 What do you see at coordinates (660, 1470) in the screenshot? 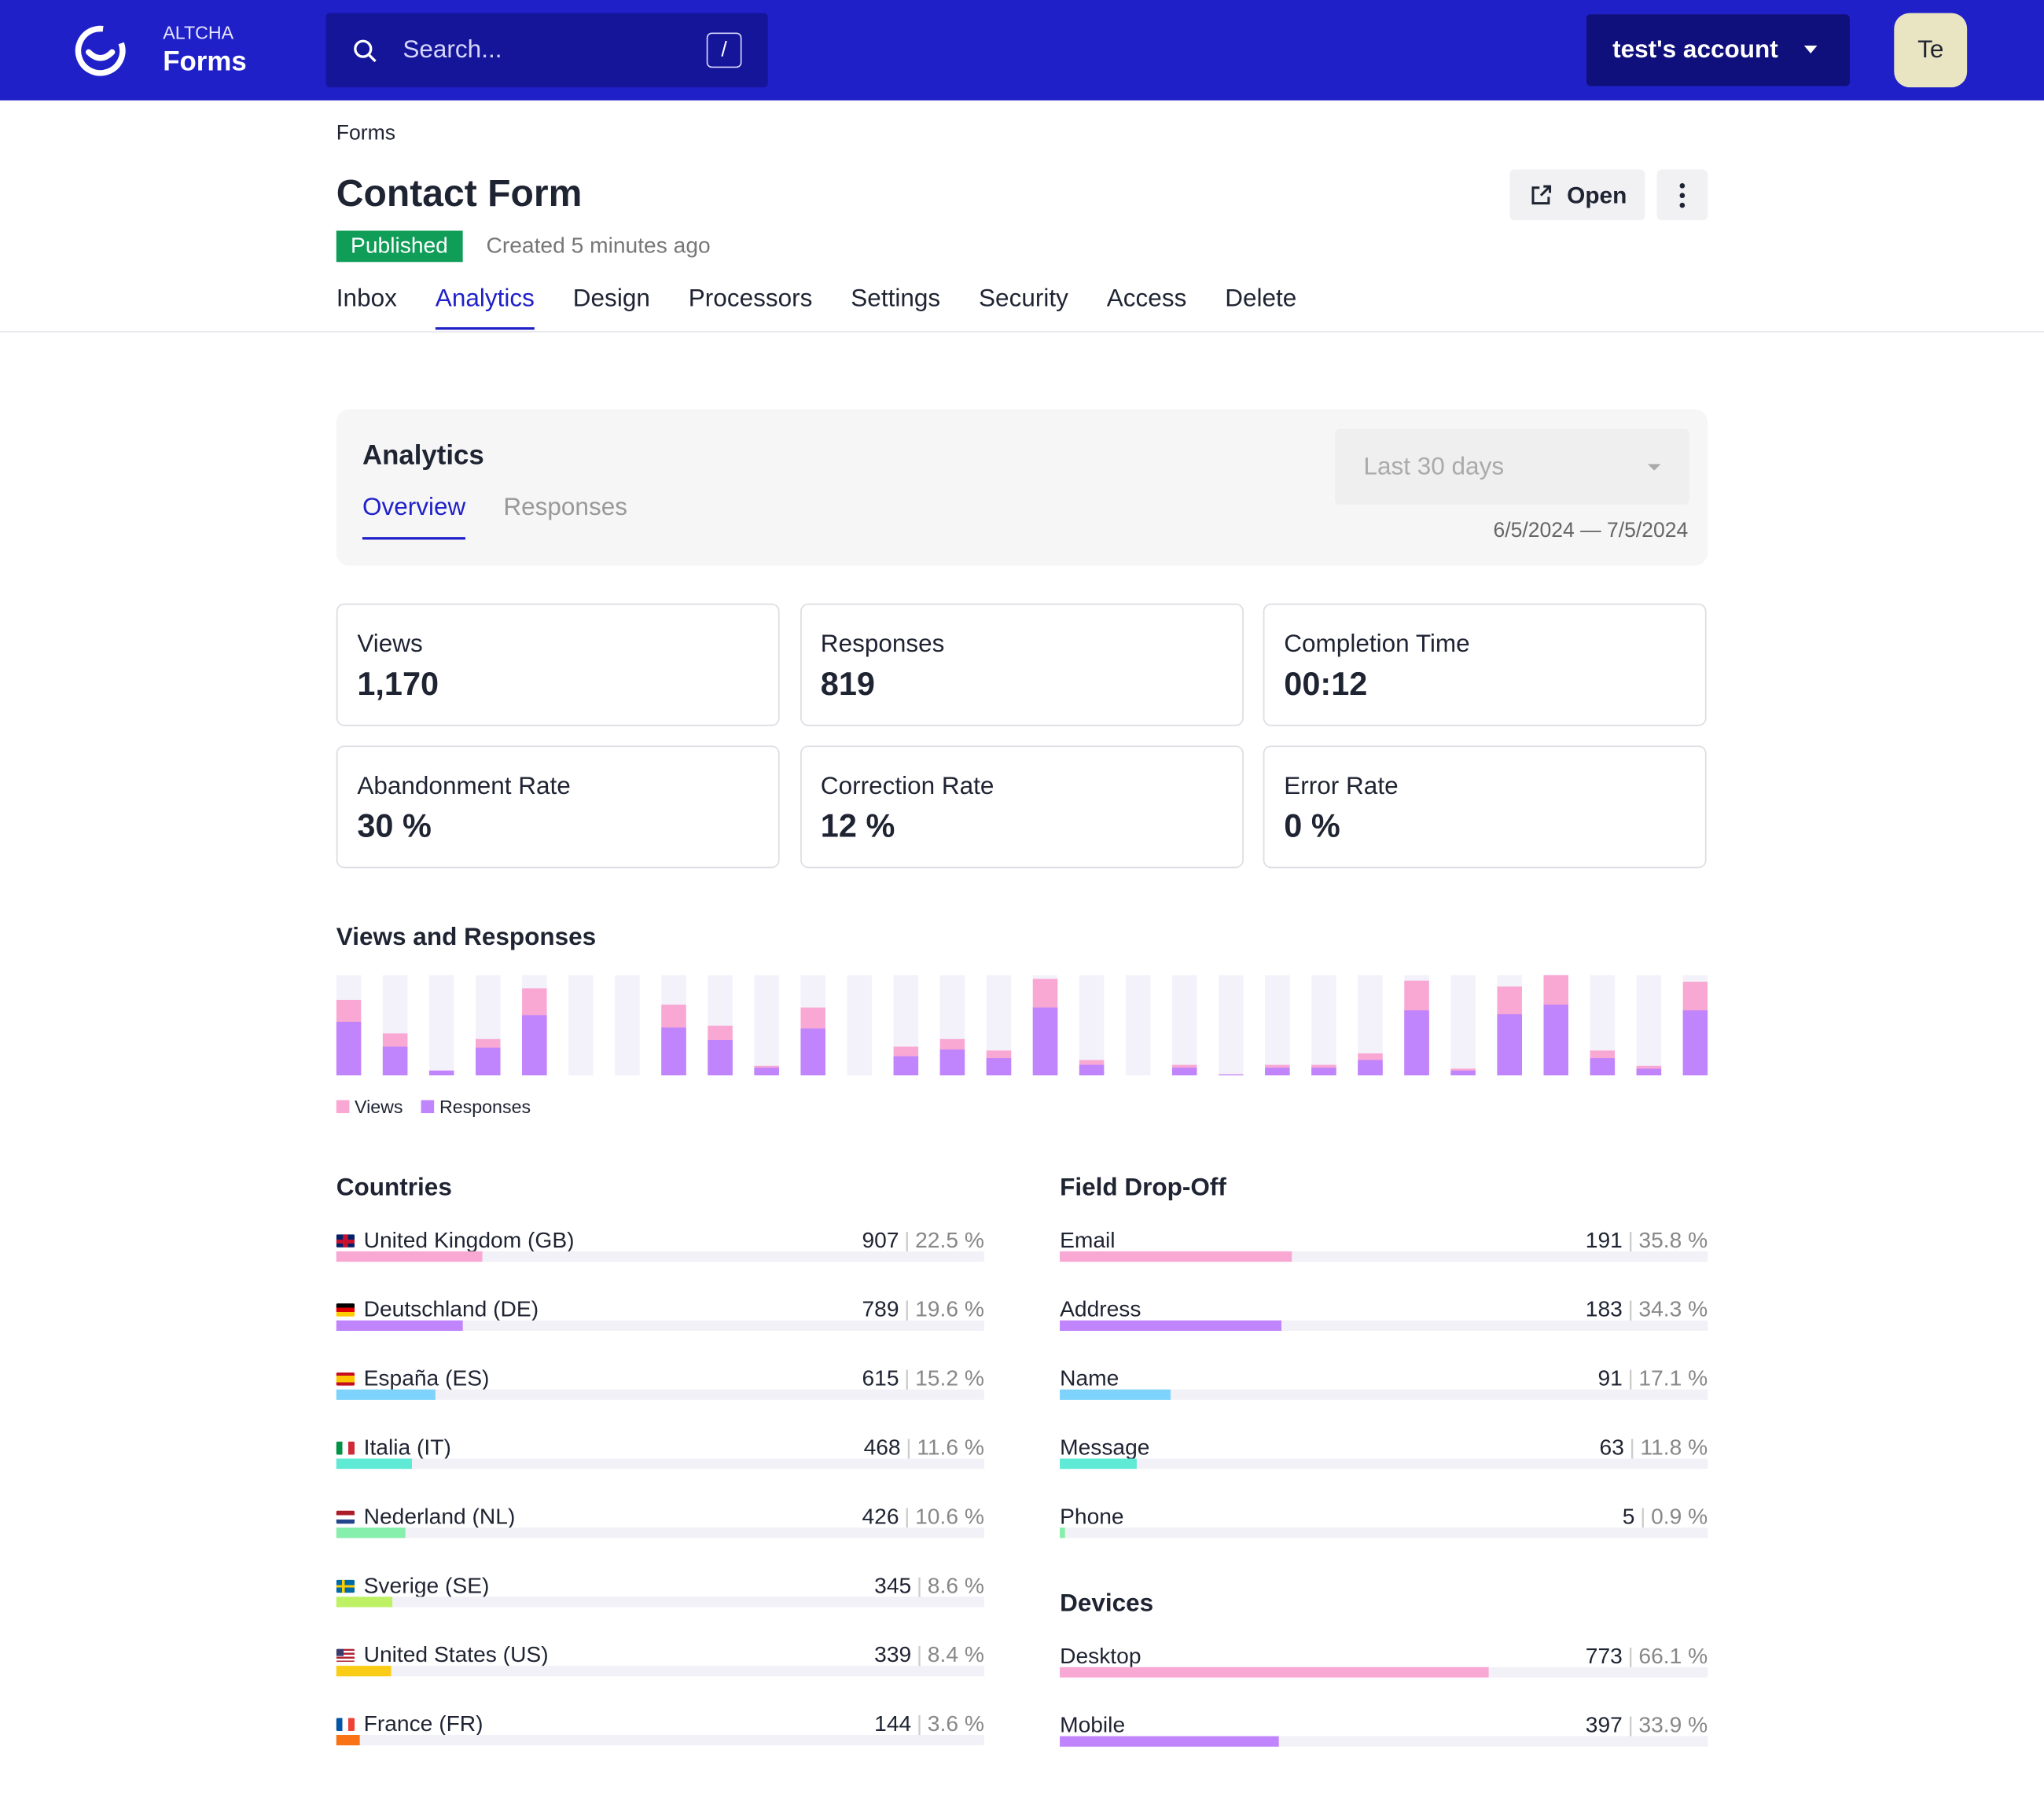
I see `list-row: Italia (IT) 468 | 11.6 %` at bounding box center [660, 1470].